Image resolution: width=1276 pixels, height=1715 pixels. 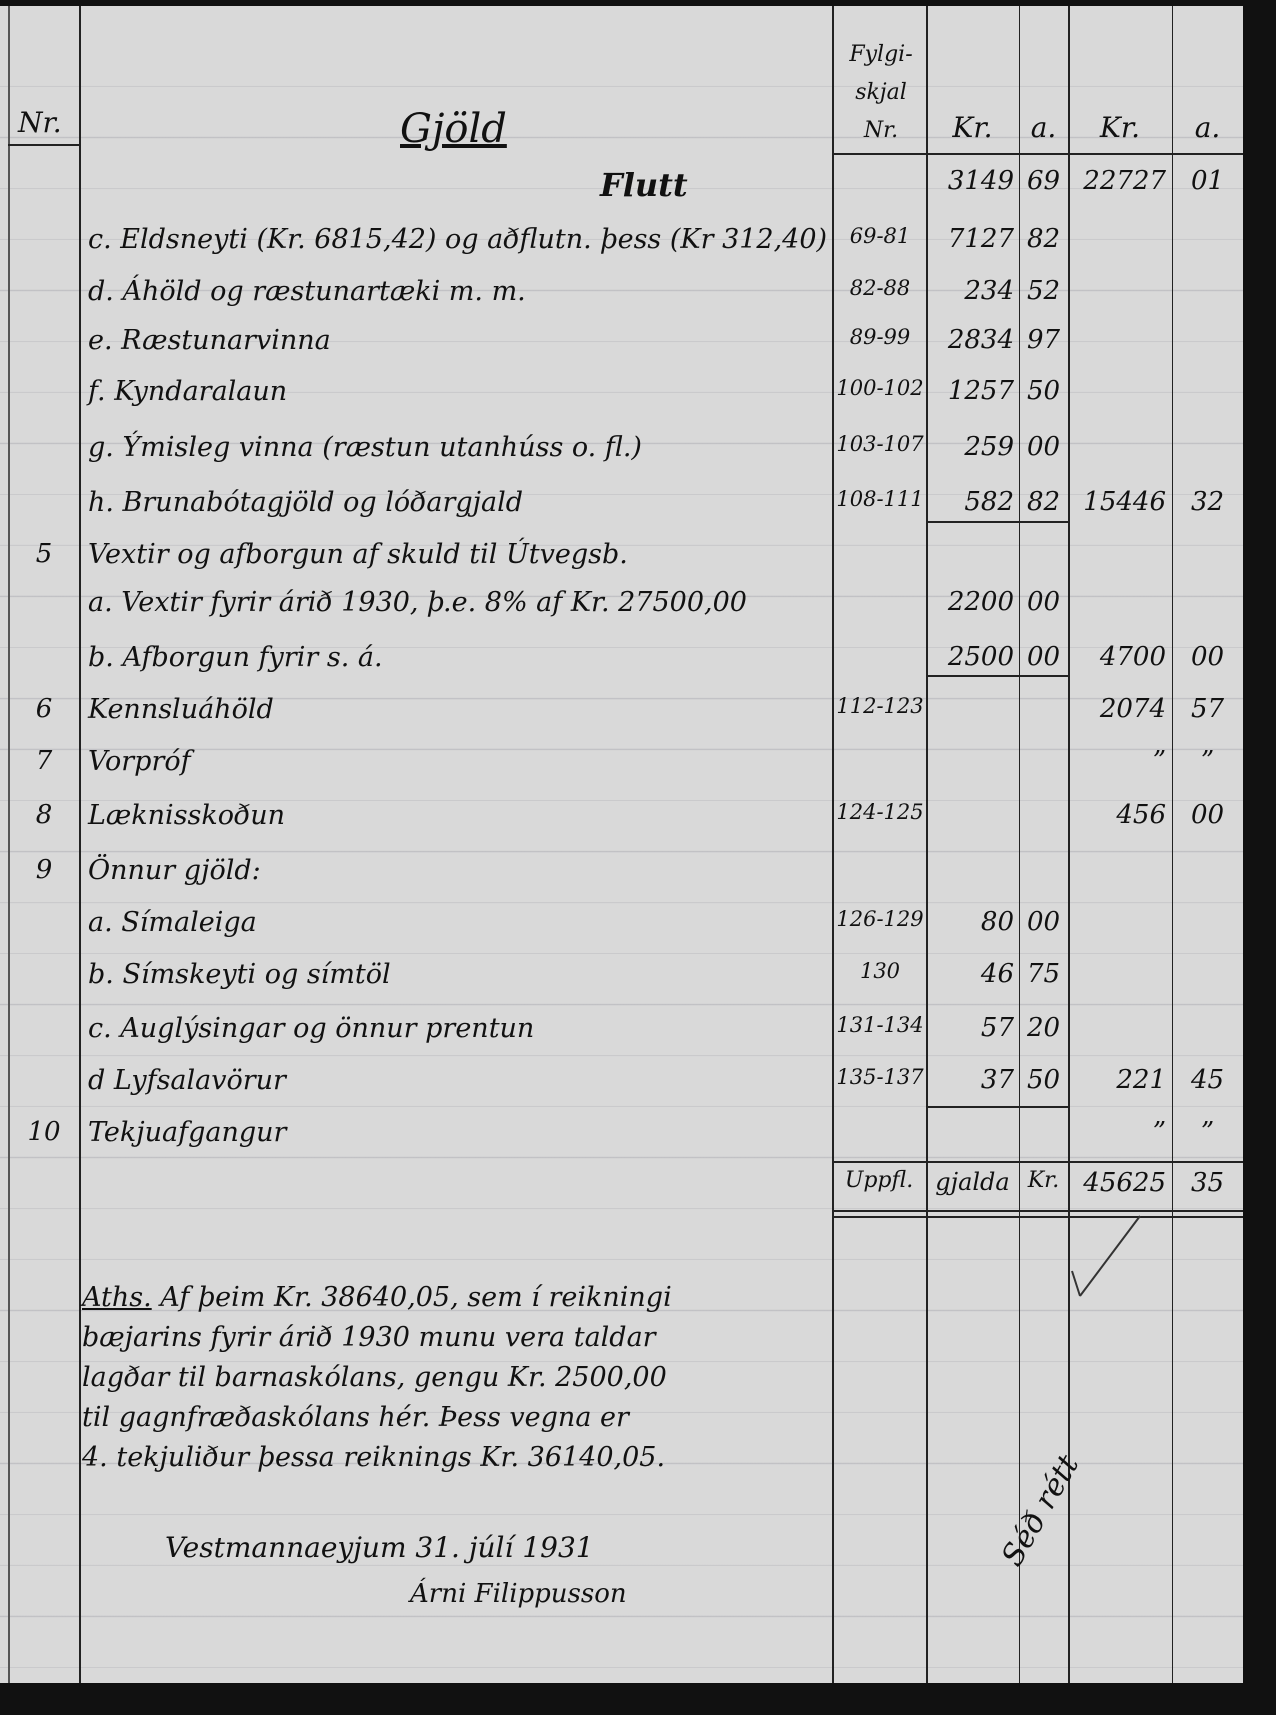 What do you see at coordinates (355, 1417) in the screenshot?
I see `remark-line: til gagnfræðaskólans hér. Þess vegna er` at bounding box center [355, 1417].